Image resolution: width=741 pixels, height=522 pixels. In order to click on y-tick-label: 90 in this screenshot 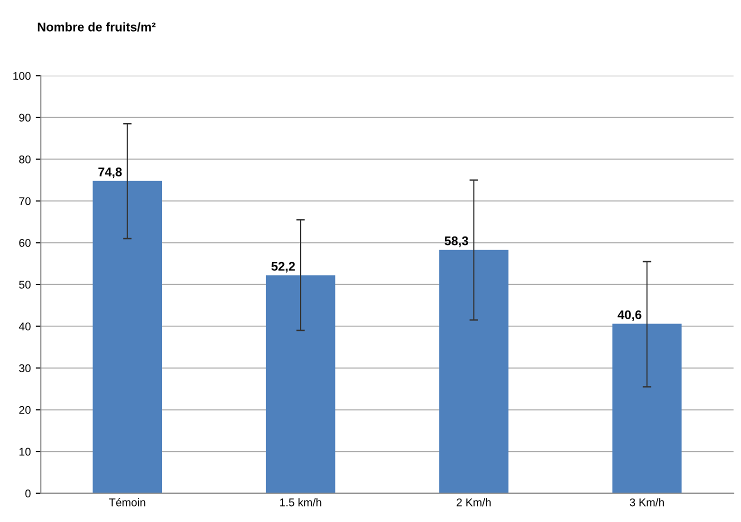, I will do `click(25, 118)`.